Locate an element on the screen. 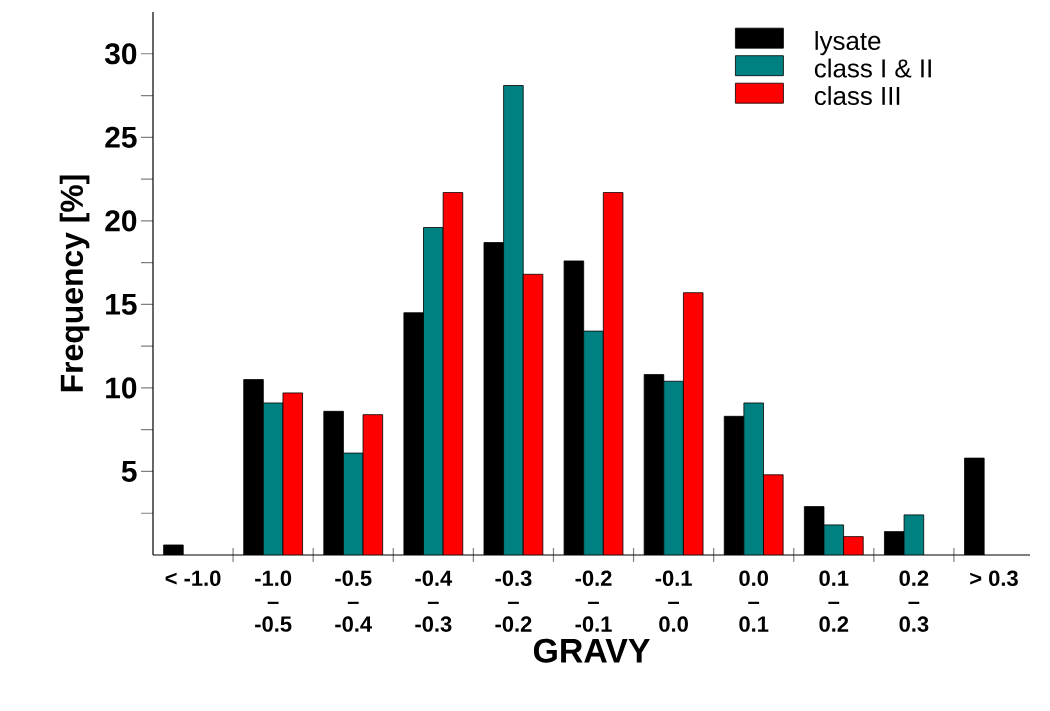 This screenshot has height=711, width=1050. y-axis-title: Frequency [%] is located at coordinates (74, 283).